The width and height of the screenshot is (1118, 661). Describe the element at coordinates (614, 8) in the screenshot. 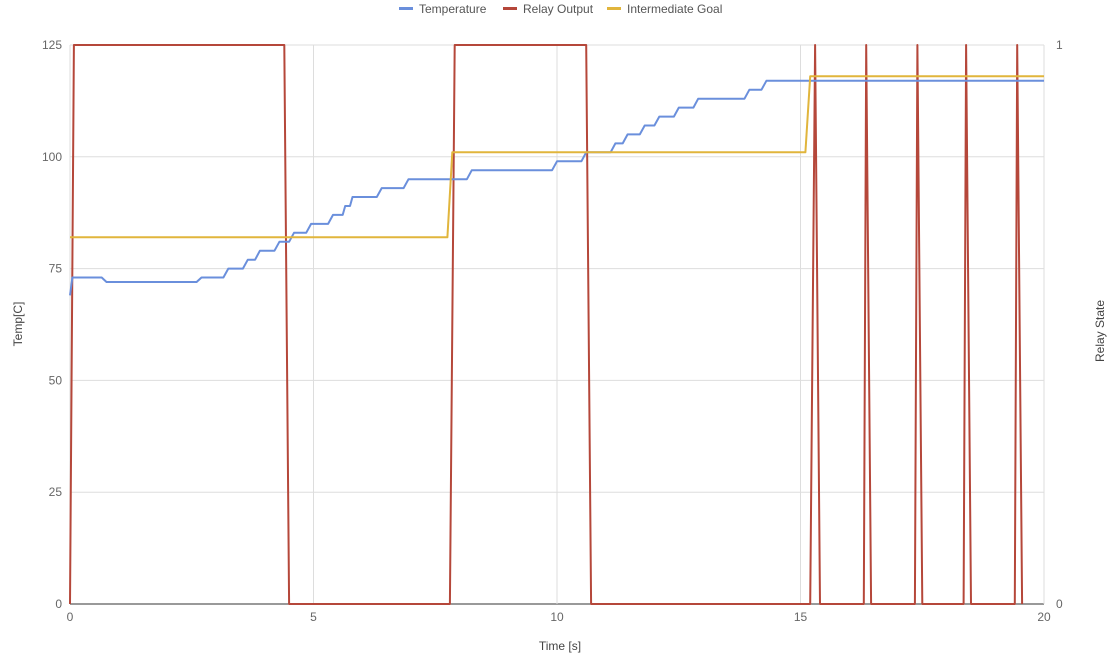

I see `legend-swatch-intermediate-goal` at that location.